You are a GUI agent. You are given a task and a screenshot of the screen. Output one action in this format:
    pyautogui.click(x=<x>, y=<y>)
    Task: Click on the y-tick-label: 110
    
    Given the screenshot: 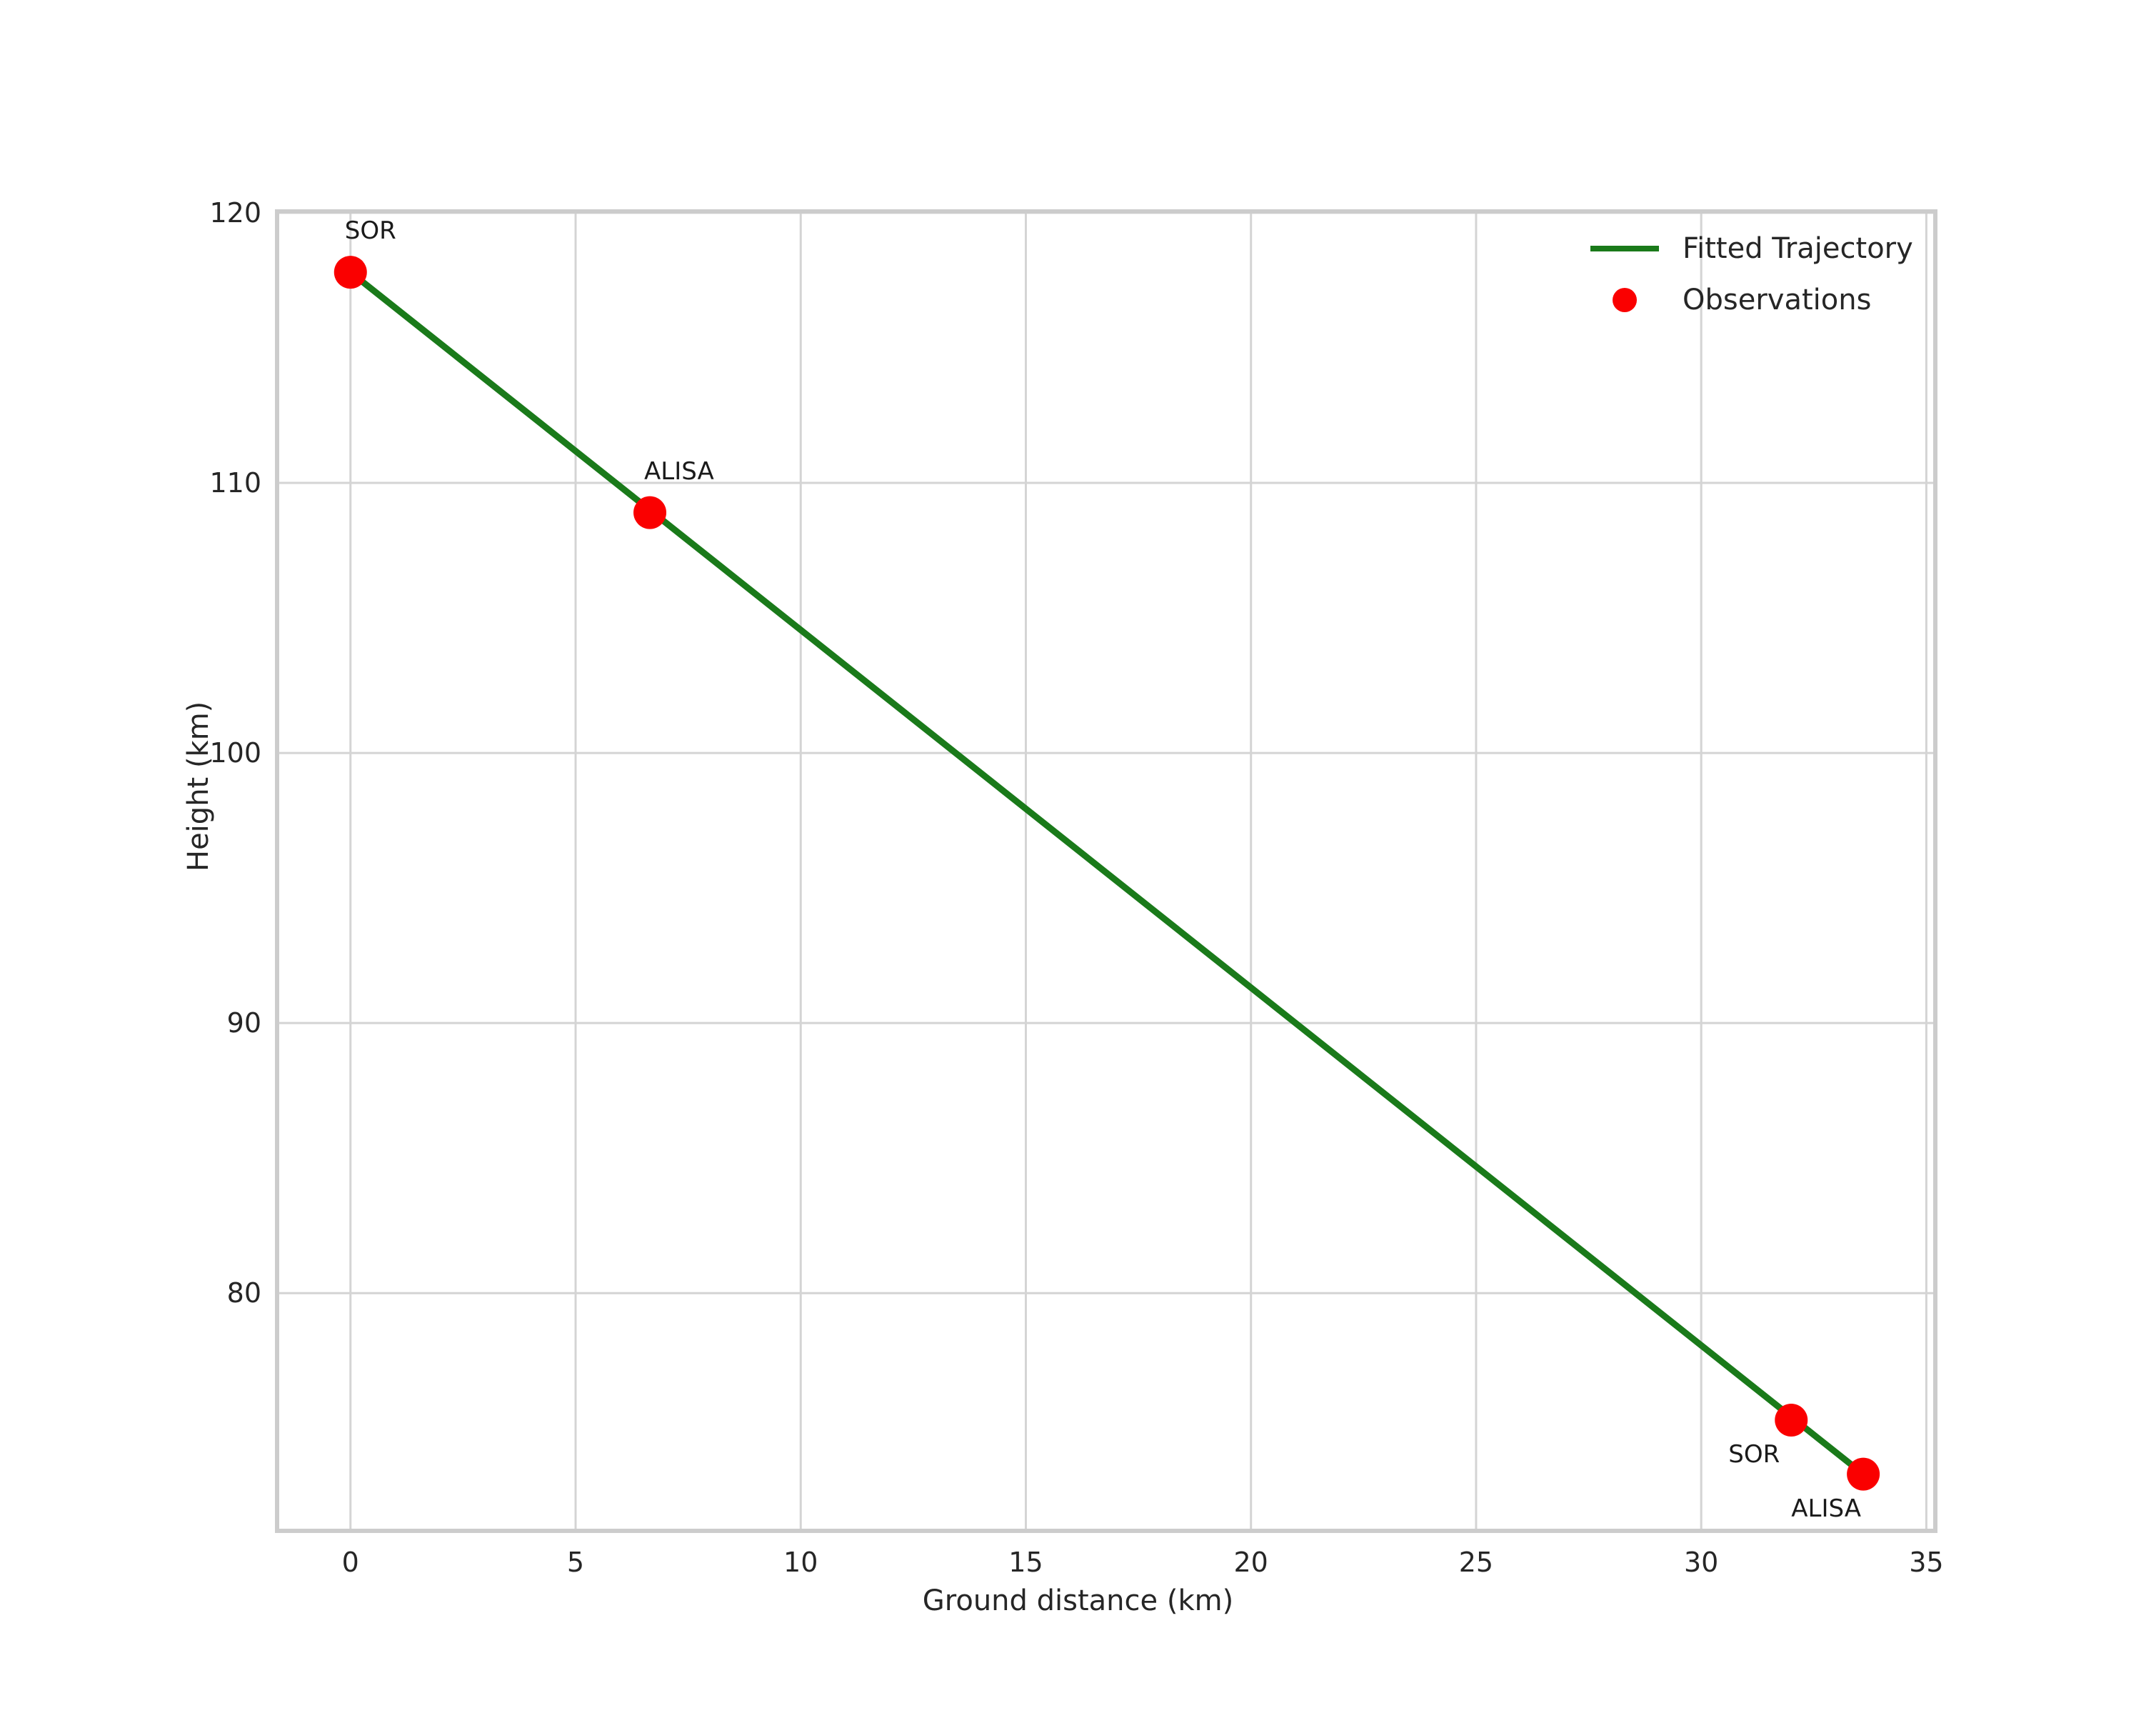 What is the action you would take?
    pyautogui.click(x=235, y=482)
    